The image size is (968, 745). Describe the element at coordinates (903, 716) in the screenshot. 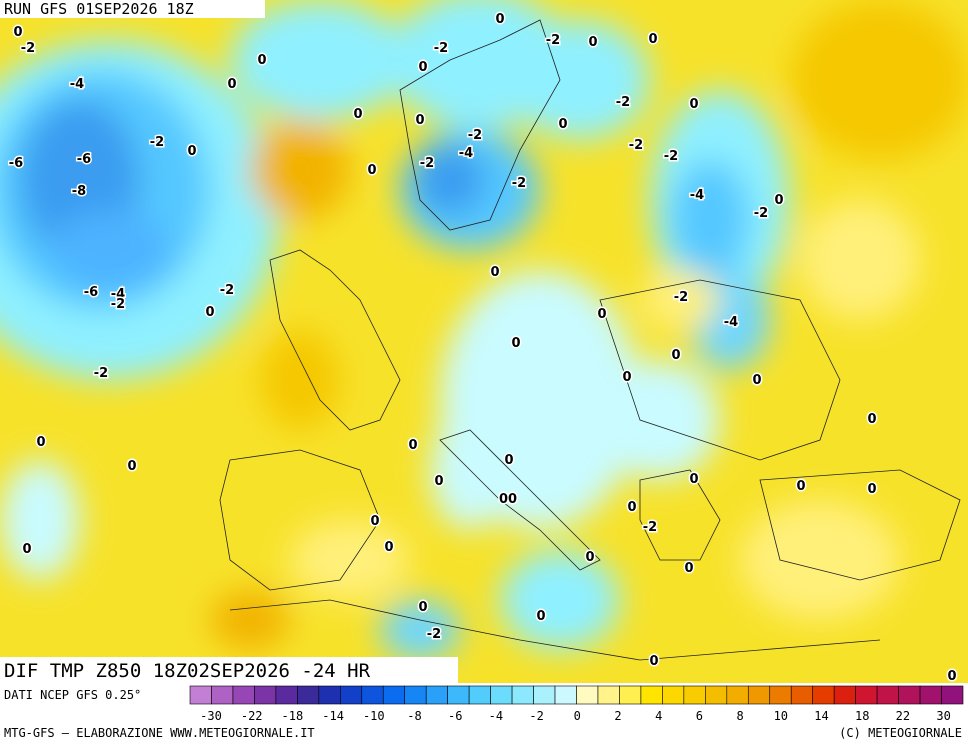

I see `scale-label: 22` at that location.